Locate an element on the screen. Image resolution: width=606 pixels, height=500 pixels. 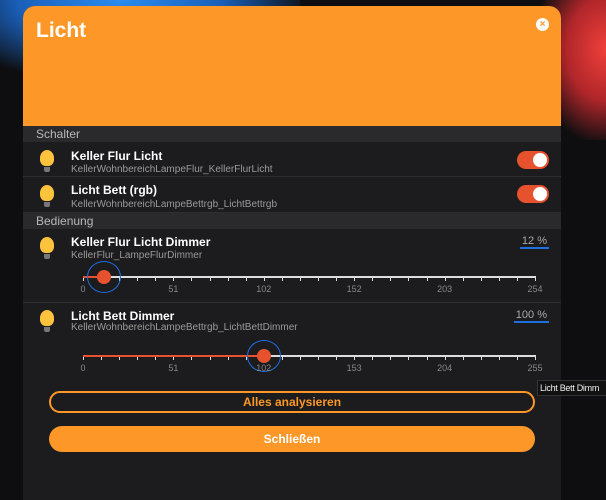
item-name: Keller Flur Licht is located at coordinates (117, 156).